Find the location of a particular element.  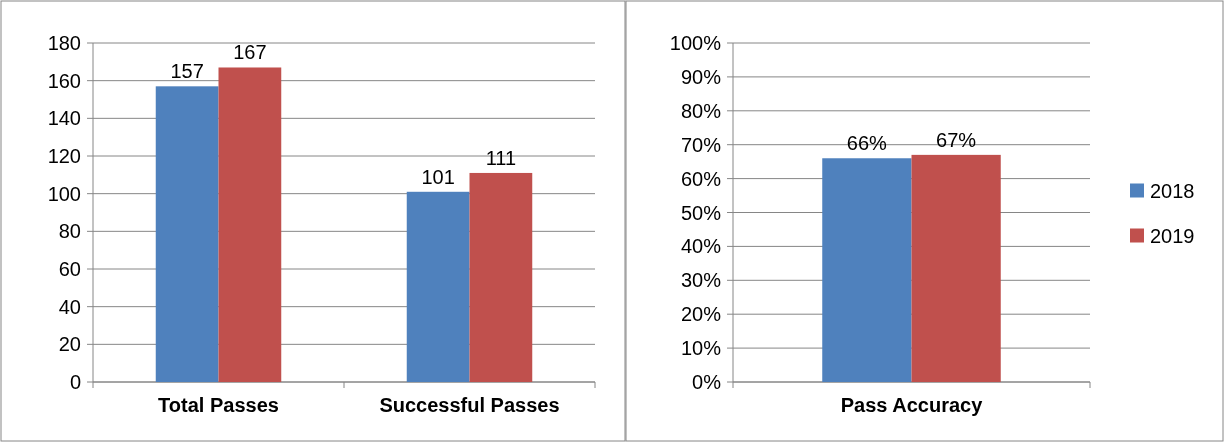

y-tick-label: 140 is located at coordinates (64, 118).